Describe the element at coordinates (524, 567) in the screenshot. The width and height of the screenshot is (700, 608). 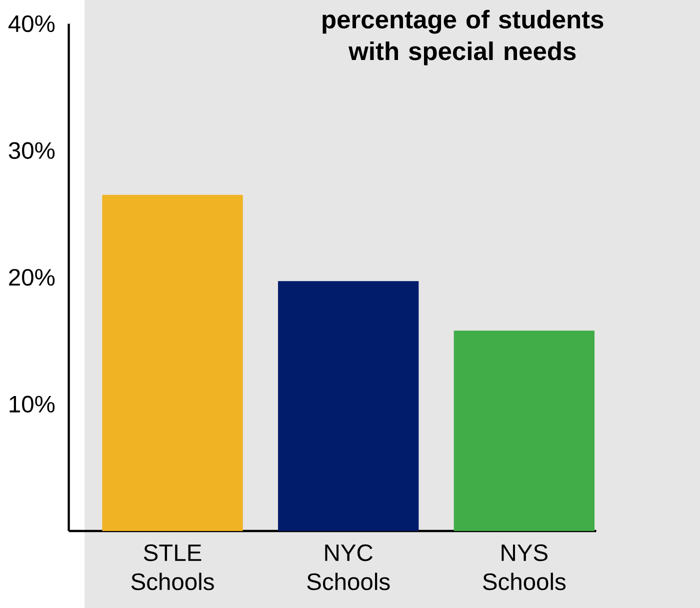
I see `x-tick-label: NYS Schools` at that location.